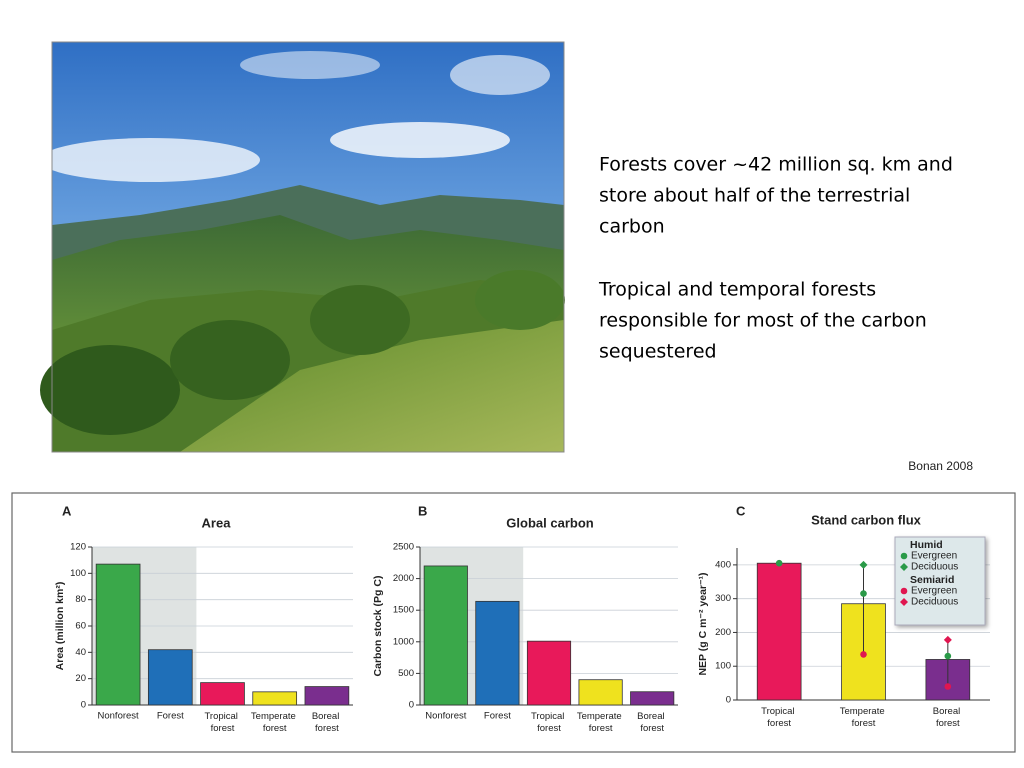 The width and height of the screenshot is (1024, 768). Describe the element at coordinates (80, 678) in the screenshot. I see `y-tick-label: 20` at that location.